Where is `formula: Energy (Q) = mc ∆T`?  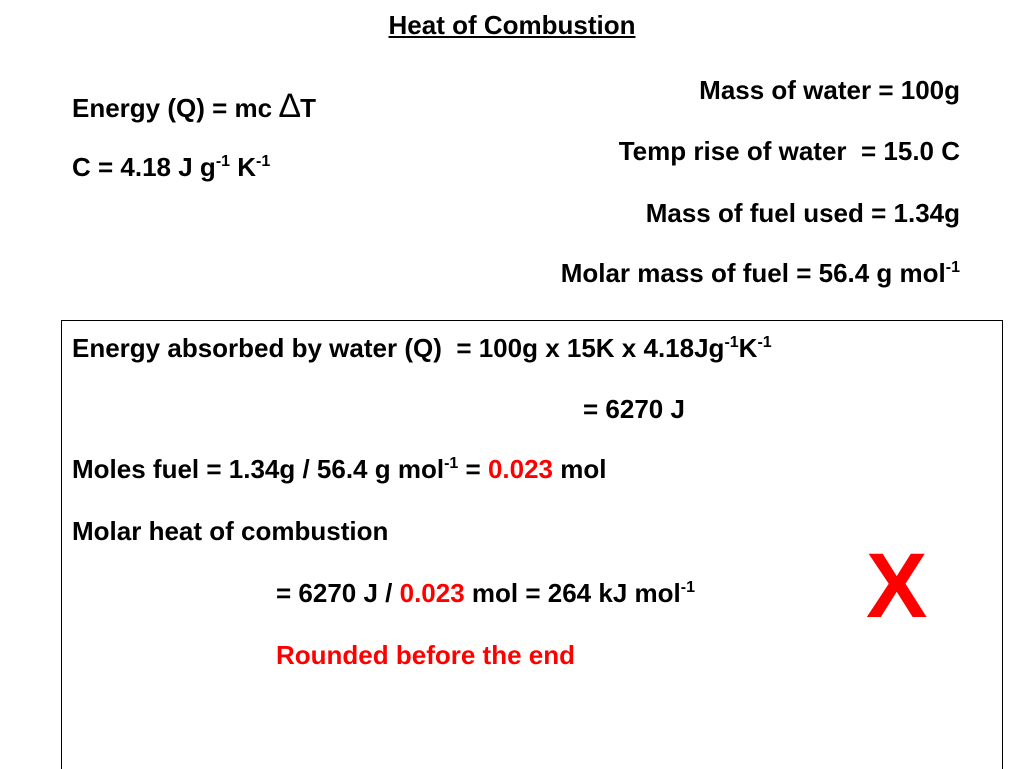
formula: Energy (Q) = mc ∆T is located at coordinates (194, 106).